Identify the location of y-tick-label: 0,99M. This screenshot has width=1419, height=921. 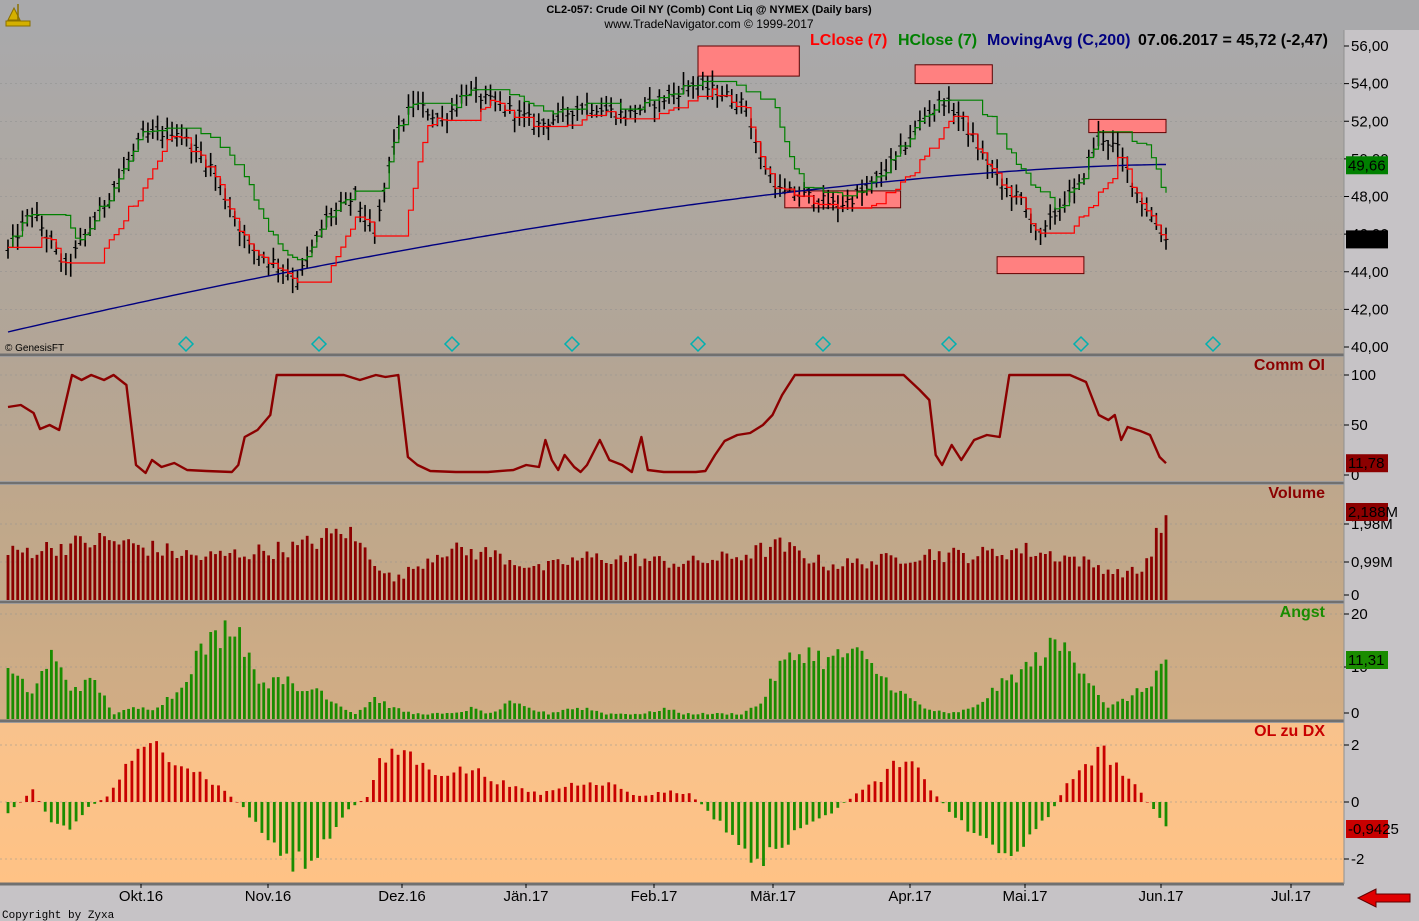
(1372, 562).